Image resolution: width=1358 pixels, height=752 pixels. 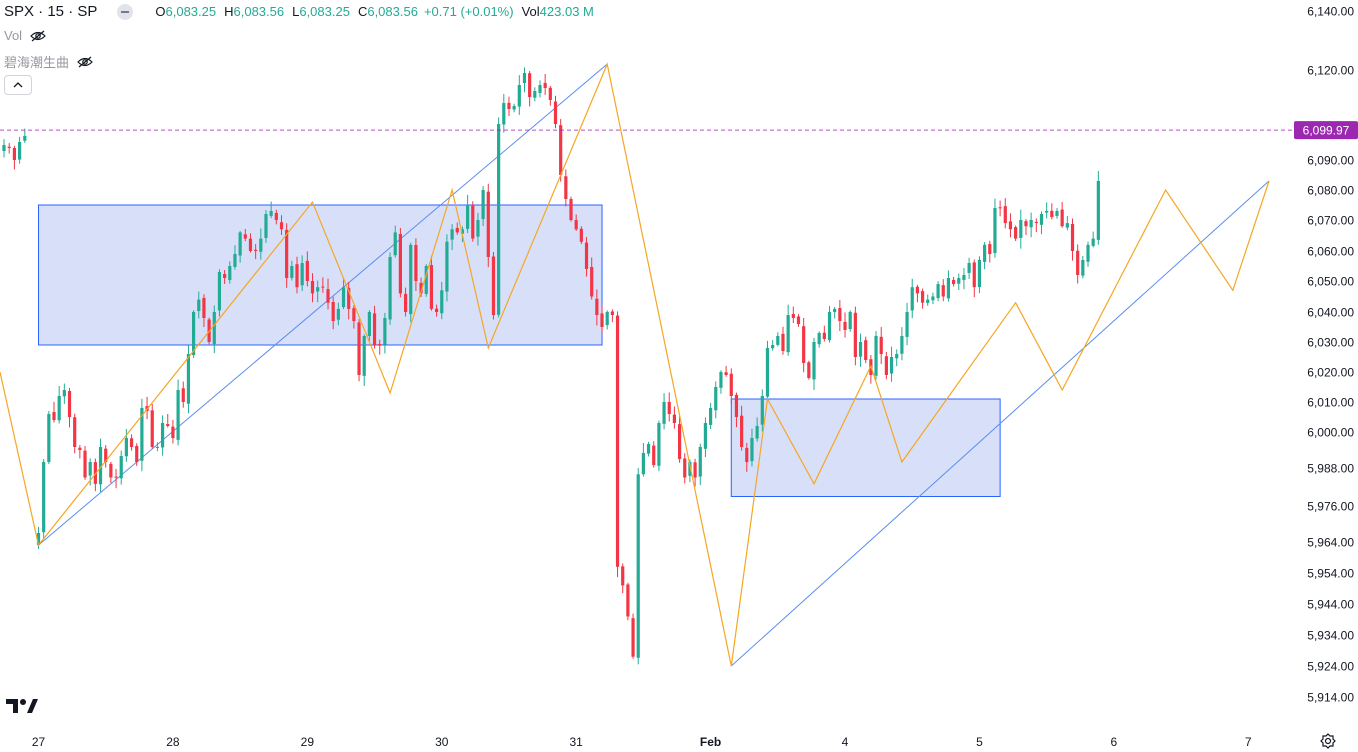 What do you see at coordinates (1328, 741) in the screenshot?
I see `settings-icon` at bounding box center [1328, 741].